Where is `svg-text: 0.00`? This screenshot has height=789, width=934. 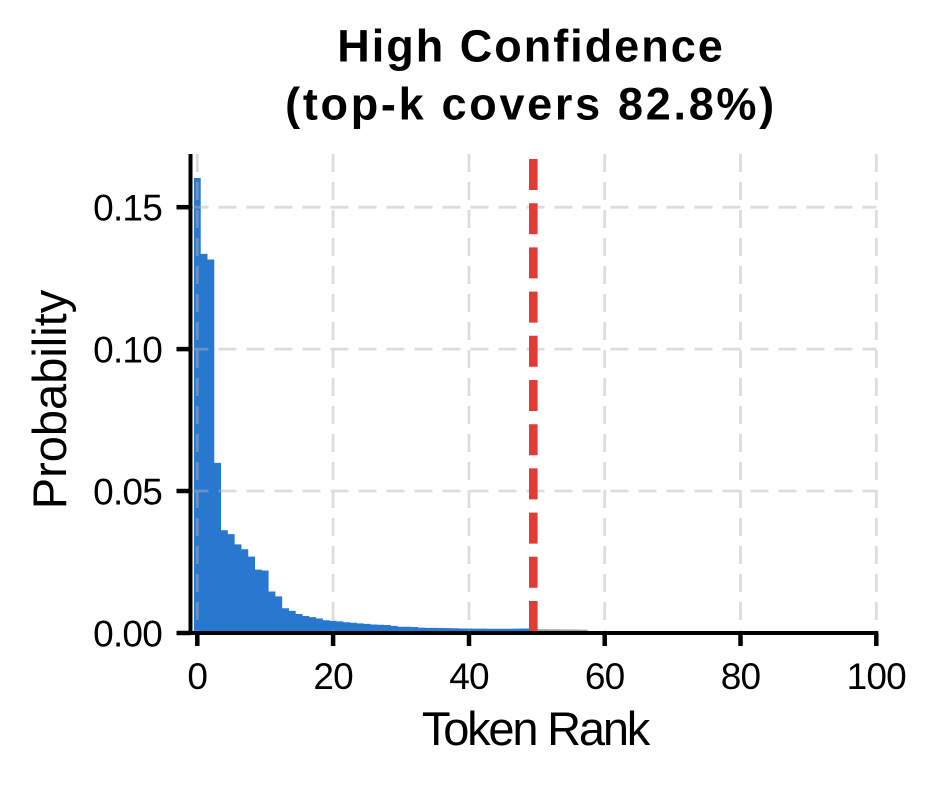 svg-text: 0.00 is located at coordinates (127, 634).